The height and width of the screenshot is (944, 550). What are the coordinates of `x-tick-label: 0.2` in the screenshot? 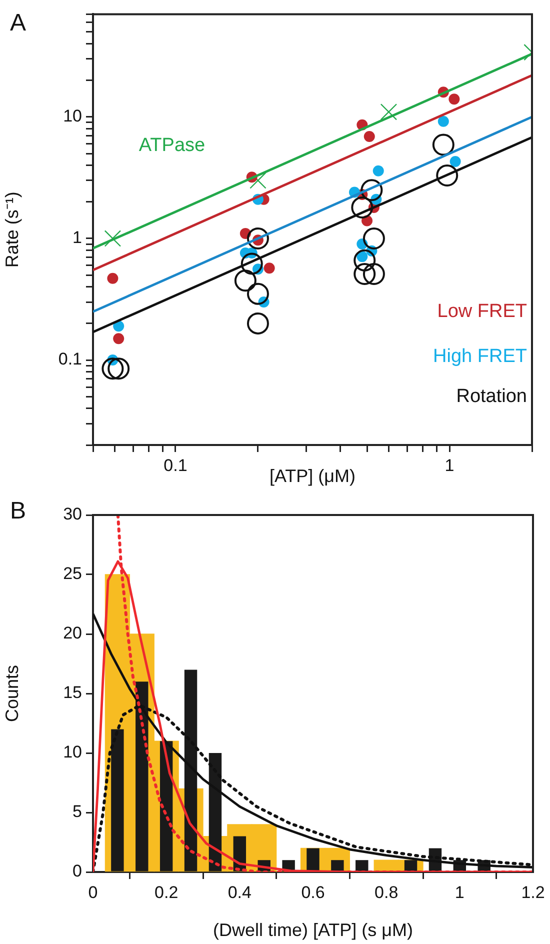 It's located at (166, 892).